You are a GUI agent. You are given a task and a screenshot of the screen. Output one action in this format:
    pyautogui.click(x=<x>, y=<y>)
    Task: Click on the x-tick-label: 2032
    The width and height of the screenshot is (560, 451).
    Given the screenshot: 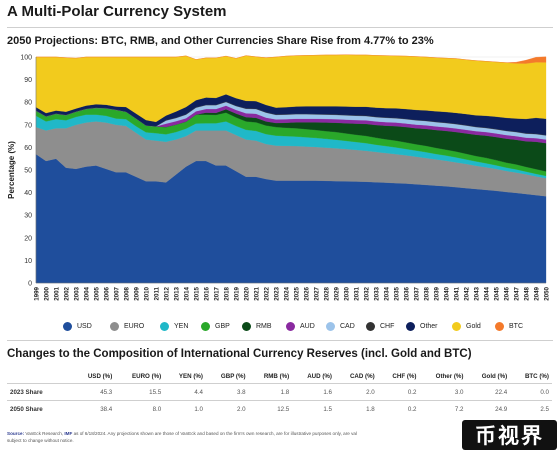 What is the action you would take?
    pyautogui.click(x=366, y=293)
    